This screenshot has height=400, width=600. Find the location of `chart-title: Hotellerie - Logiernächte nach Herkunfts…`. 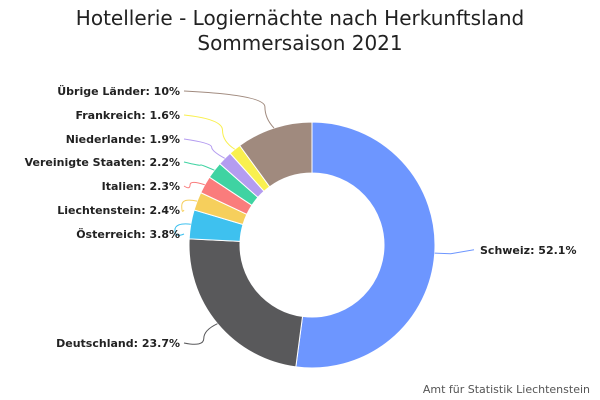

chart-title: Hotellerie - Logiernächte nach Herkunfts… is located at coordinates (300, 18).